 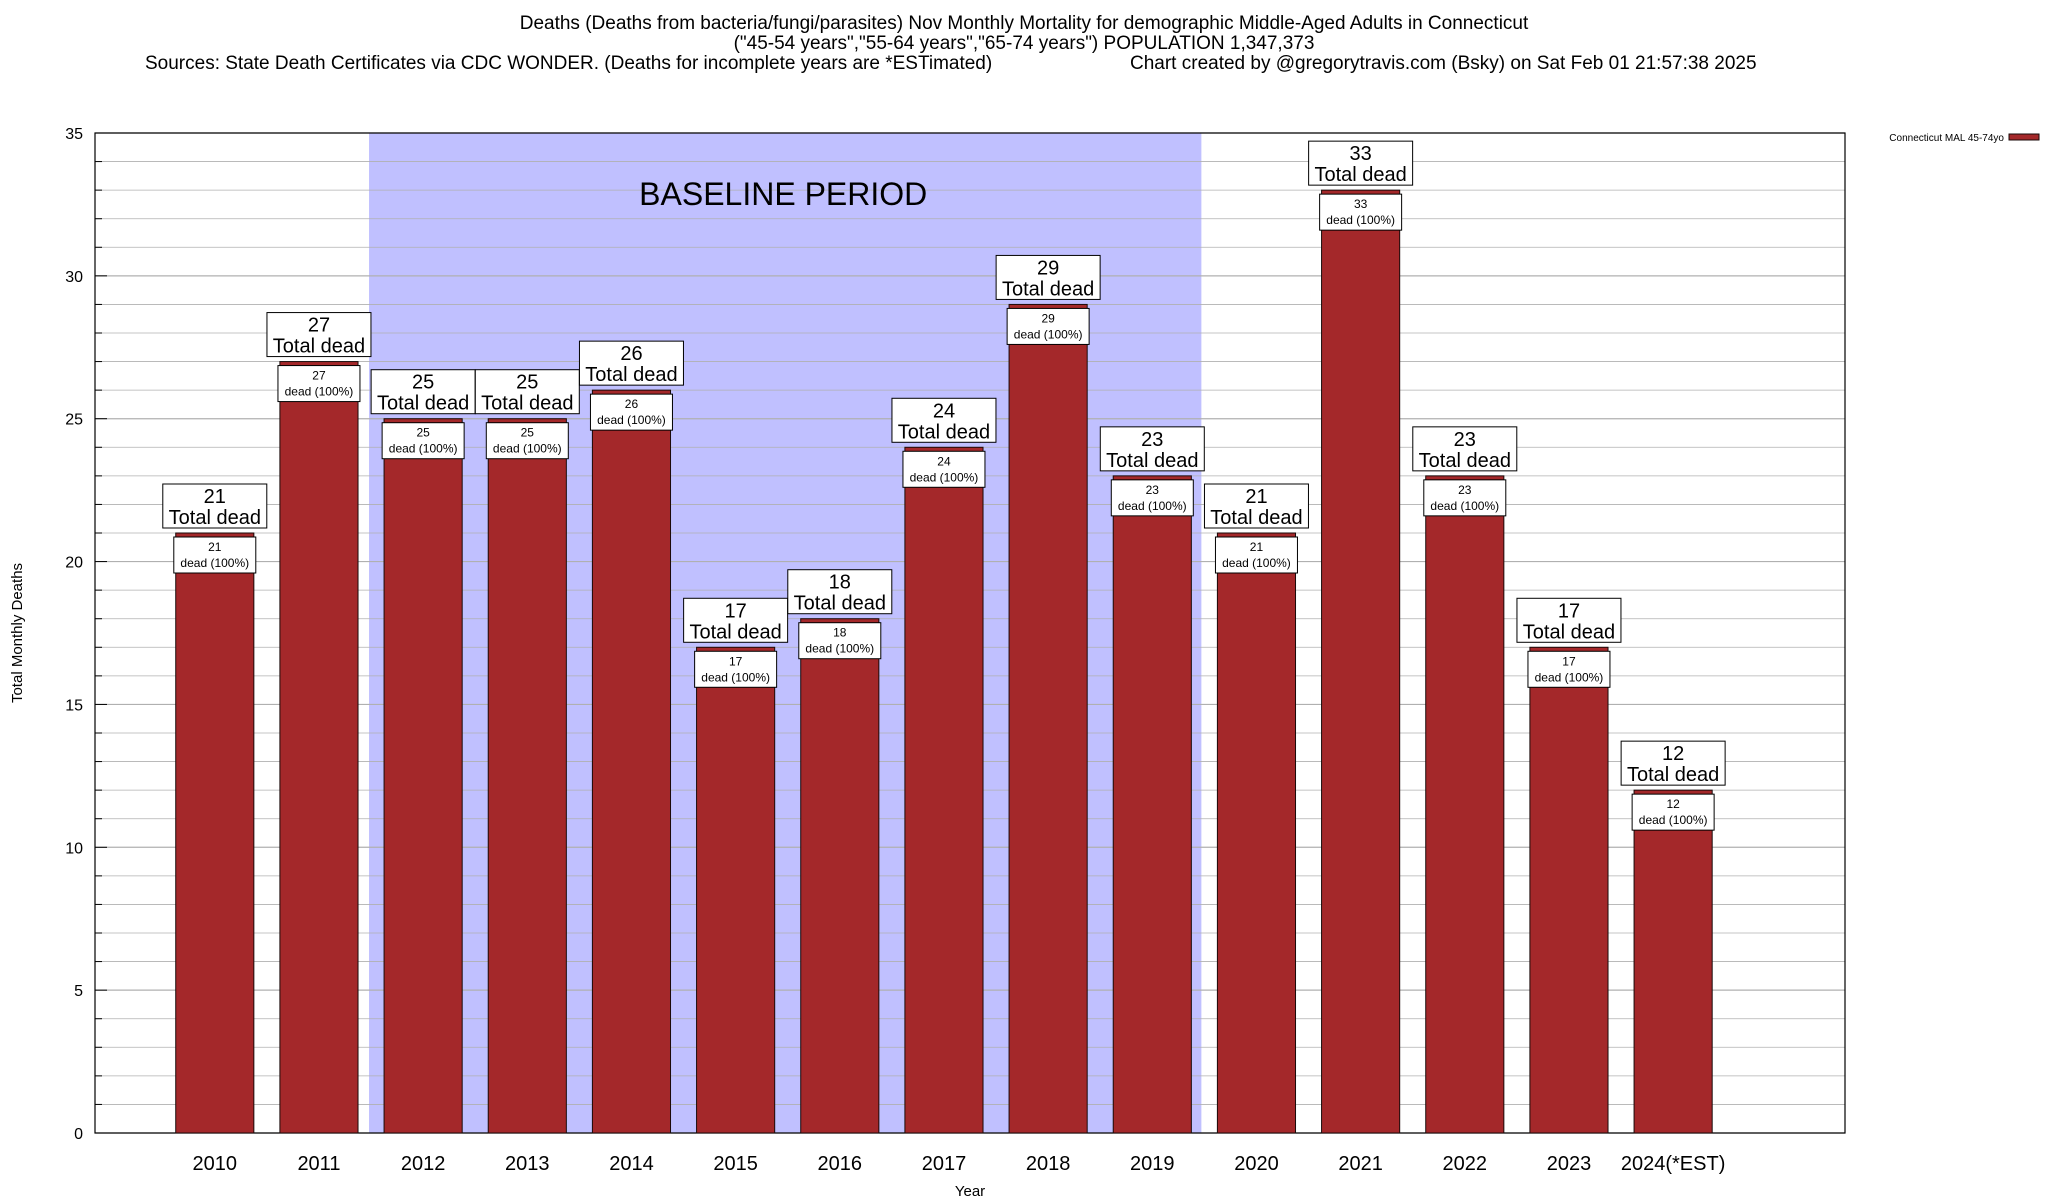 What do you see at coordinates (840, 1164) in the screenshot?
I see `x-tick-label: 2016` at bounding box center [840, 1164].